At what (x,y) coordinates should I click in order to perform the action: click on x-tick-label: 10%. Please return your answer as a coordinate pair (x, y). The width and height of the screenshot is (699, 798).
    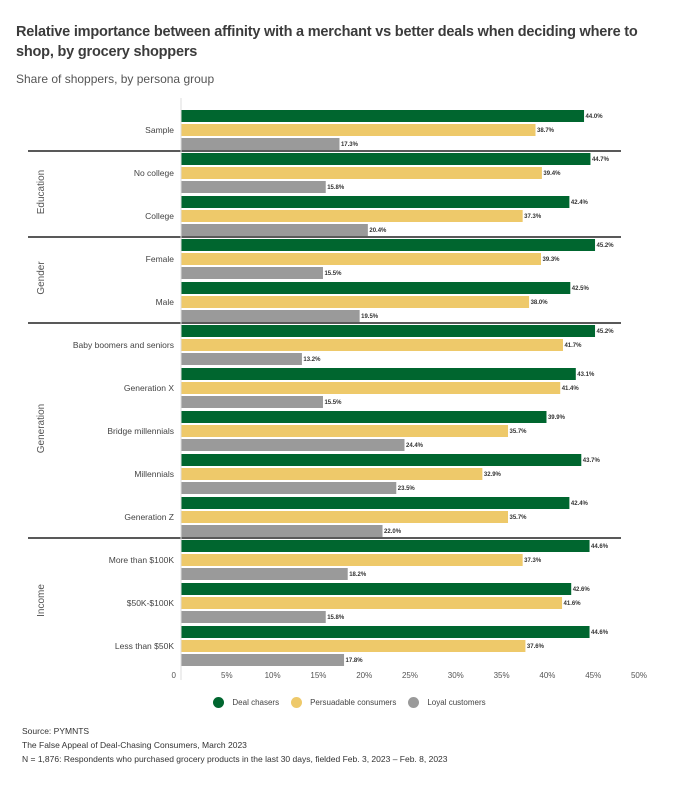
    Looking at the image, I should click on (273, 675).